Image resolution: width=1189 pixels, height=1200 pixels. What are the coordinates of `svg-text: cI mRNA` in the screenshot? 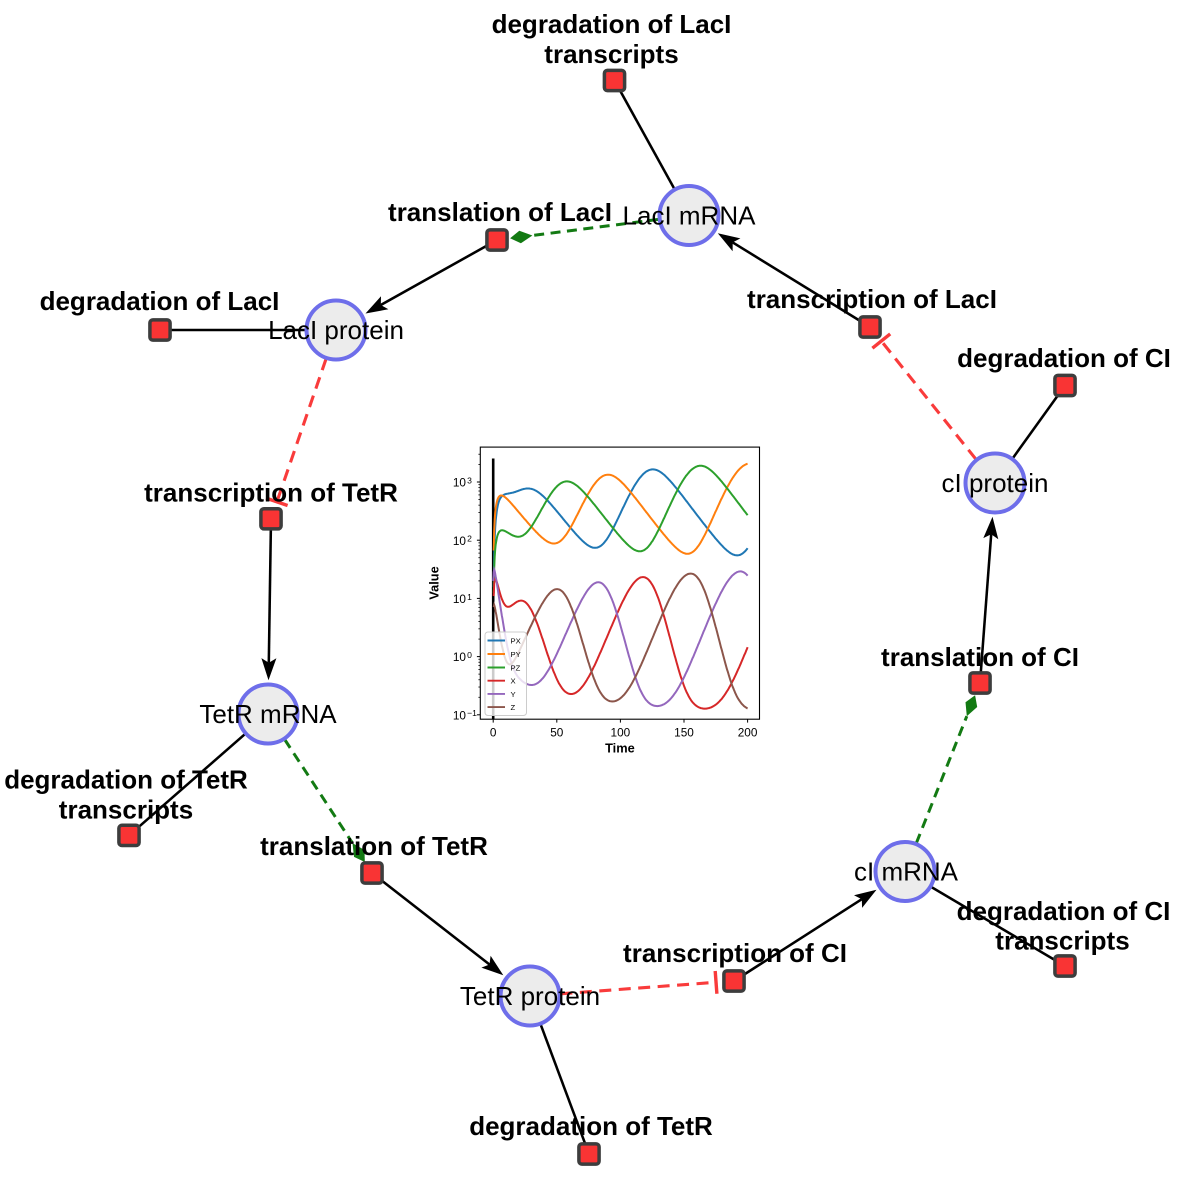 It's located at (906, 872).